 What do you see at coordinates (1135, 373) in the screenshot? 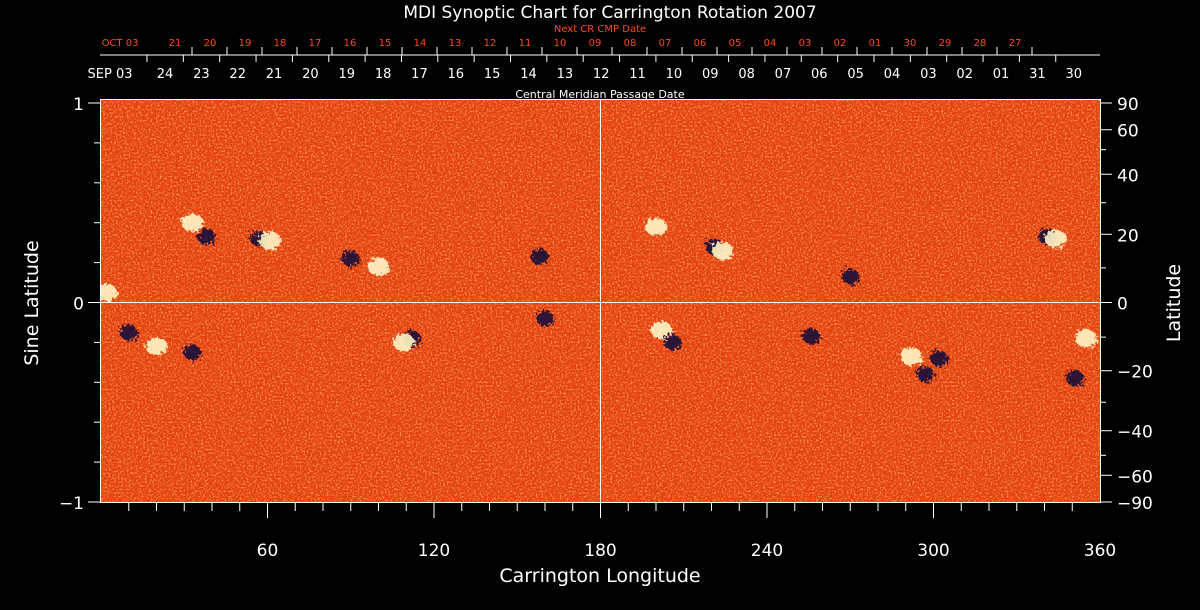
I see `y-right-tick-label: −20` at bounding box center [1135, 373].